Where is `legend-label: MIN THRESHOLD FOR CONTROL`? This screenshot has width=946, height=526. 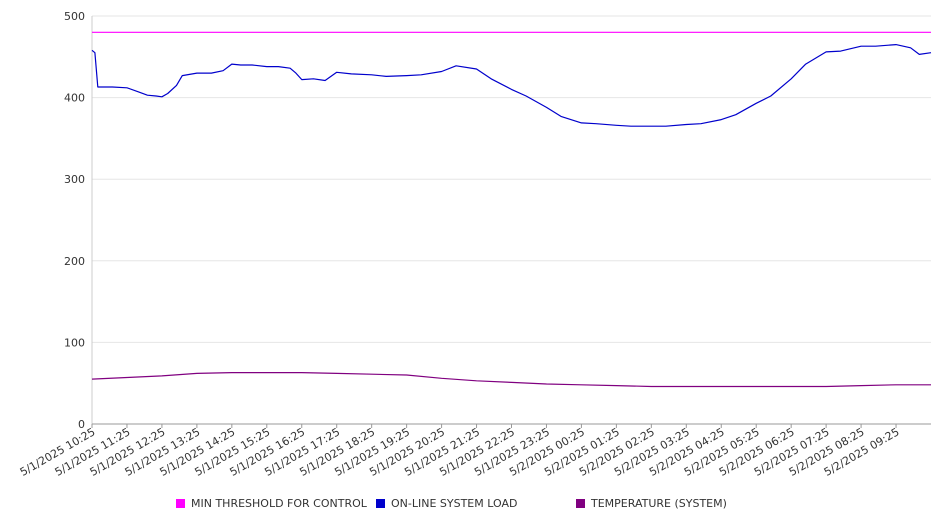 legend-label: MIN THRESHOLD FOR CONTROL is located at coordinates (279, 503).